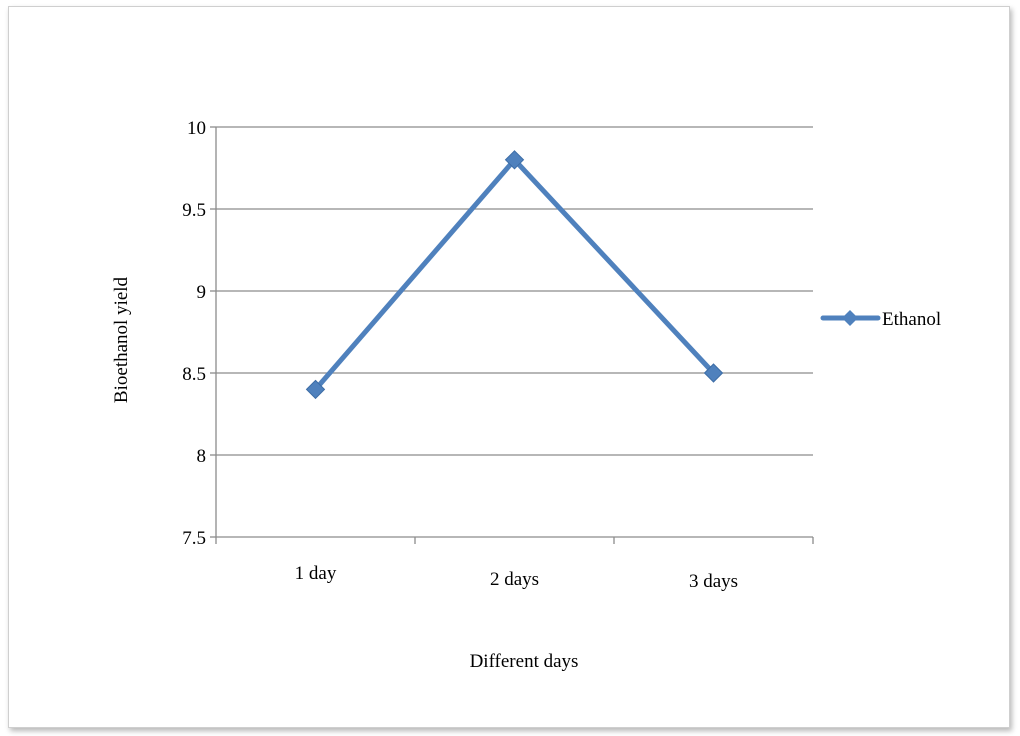  I want to click on x-tick-label: 3 days, so click(713, 581).